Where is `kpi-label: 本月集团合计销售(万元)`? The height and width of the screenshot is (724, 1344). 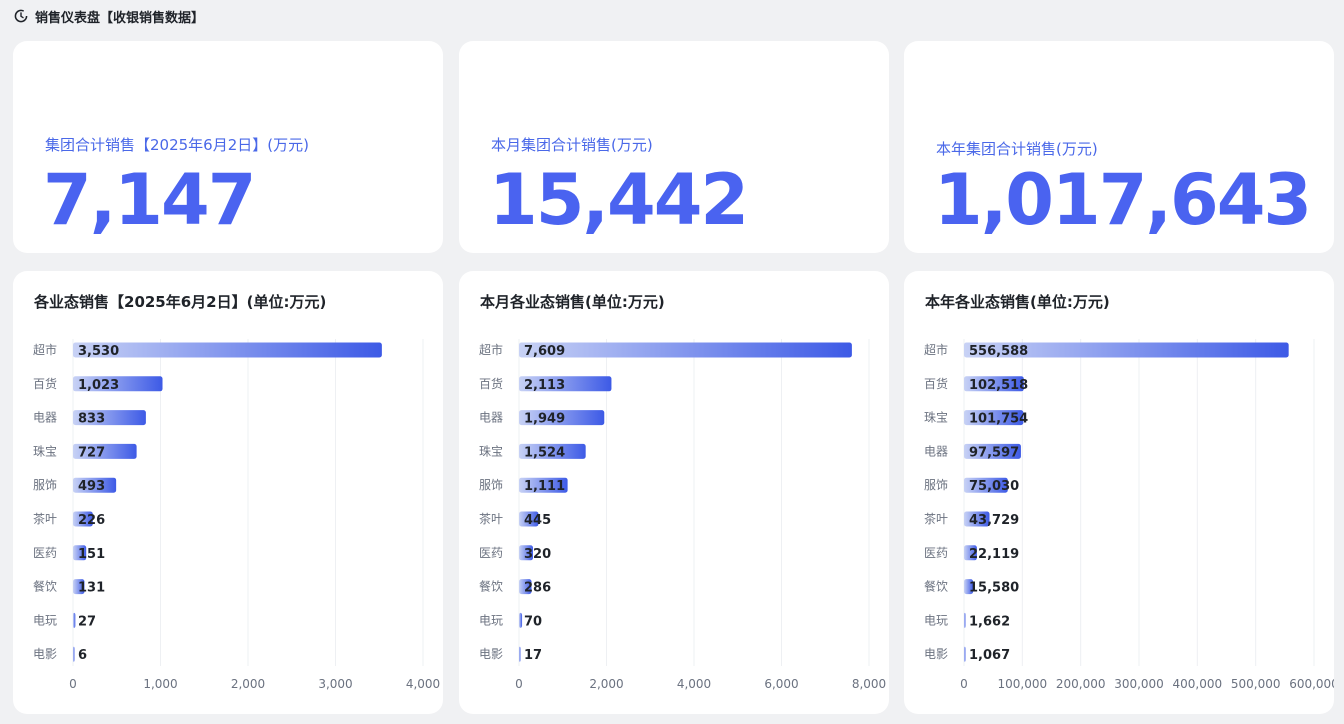
kpi-label: 本月集团合计销售(万元) is located at coordinates (572, 145).